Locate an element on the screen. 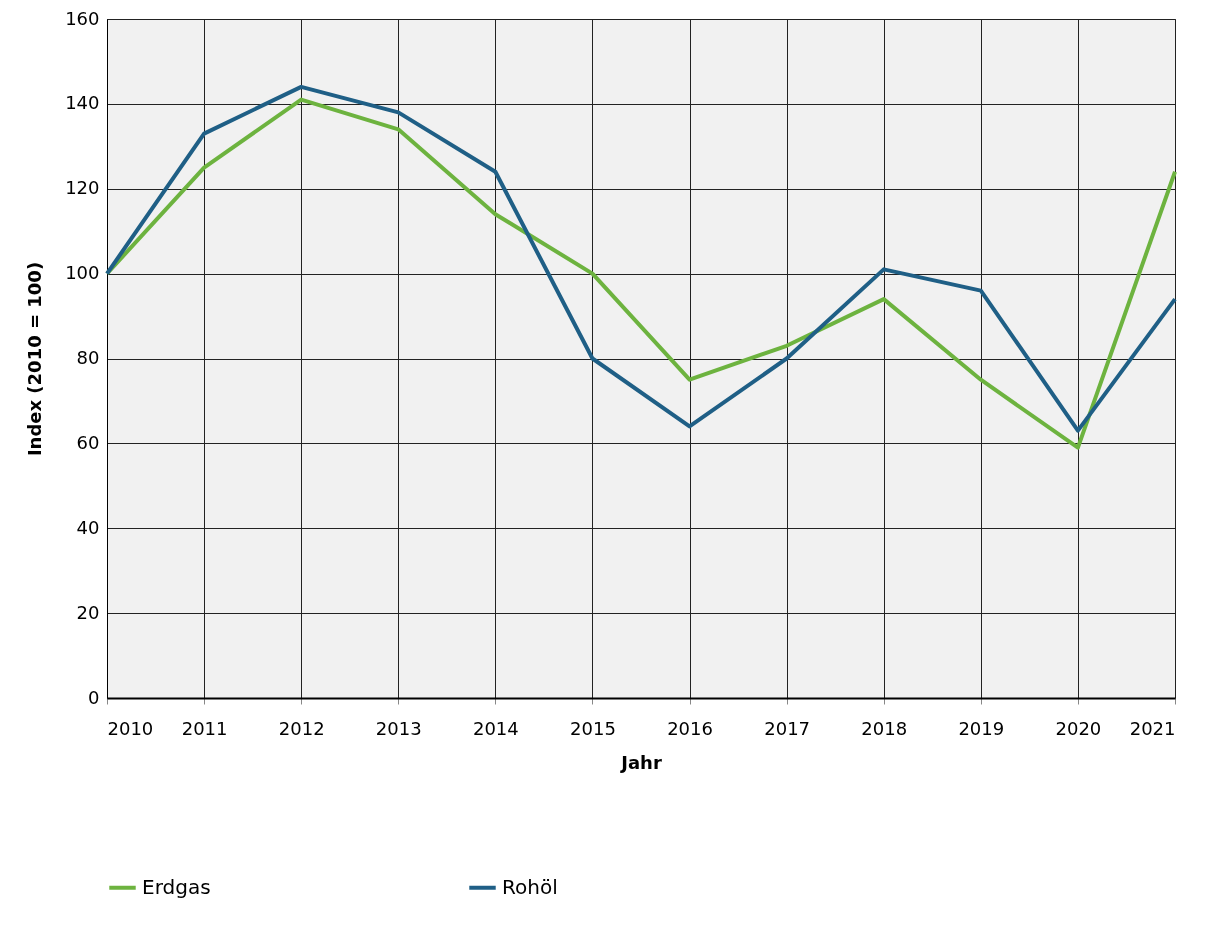 The image size is (1211, 929). legend-label: Erdgas is located at coordinates (176, 886).